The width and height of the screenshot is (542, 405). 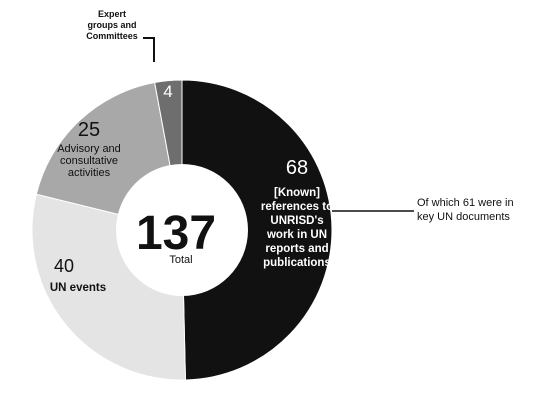 I want to click on slice-value-label-4: 4, so click(x=167, y=91).